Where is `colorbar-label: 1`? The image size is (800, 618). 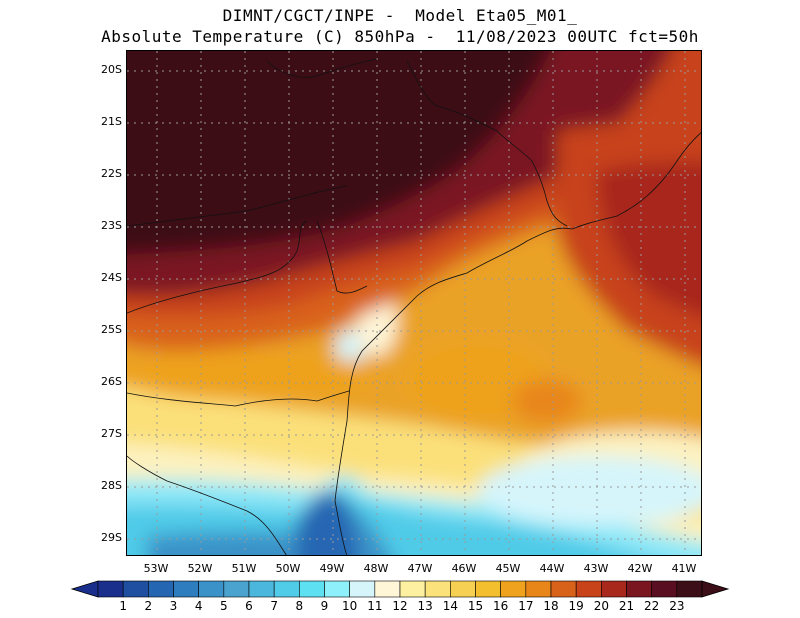
colorbar-label: 1 is located at coordinates (123, 606).